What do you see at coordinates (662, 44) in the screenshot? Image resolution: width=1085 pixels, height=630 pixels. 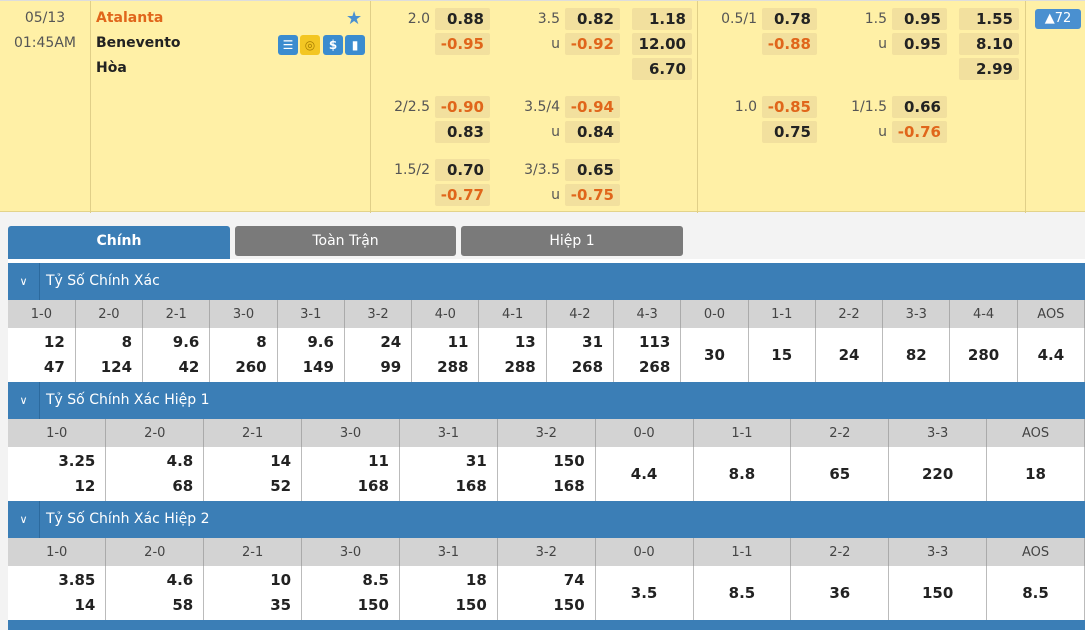 I see `1x2-odds: 12.00` at bounding box center [662, 44].